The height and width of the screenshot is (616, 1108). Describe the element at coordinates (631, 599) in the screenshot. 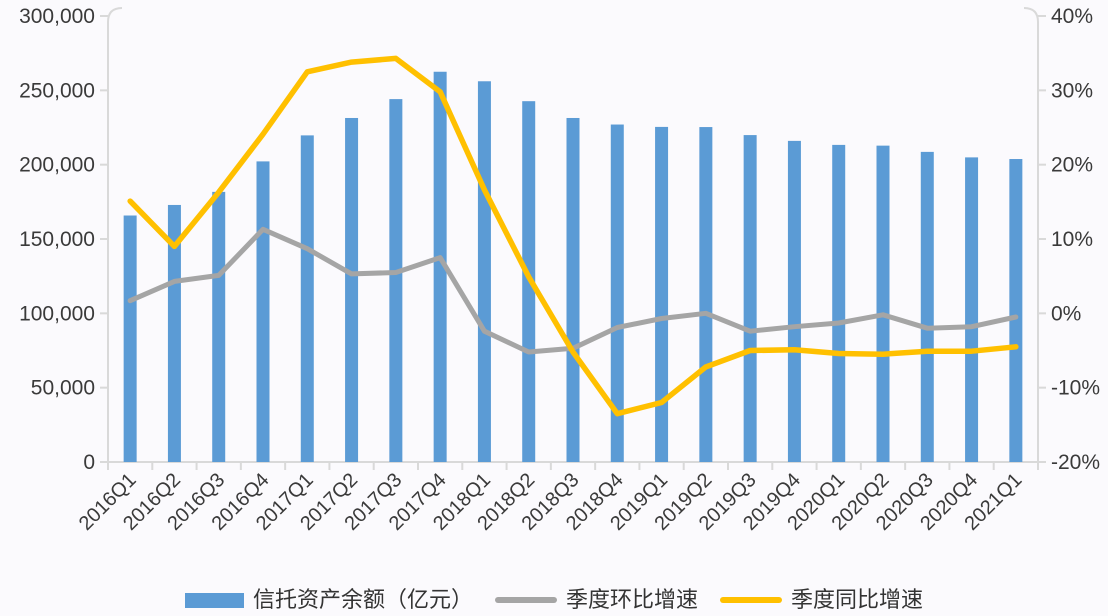

I see `legend-label: 季度环比增速` at that location.